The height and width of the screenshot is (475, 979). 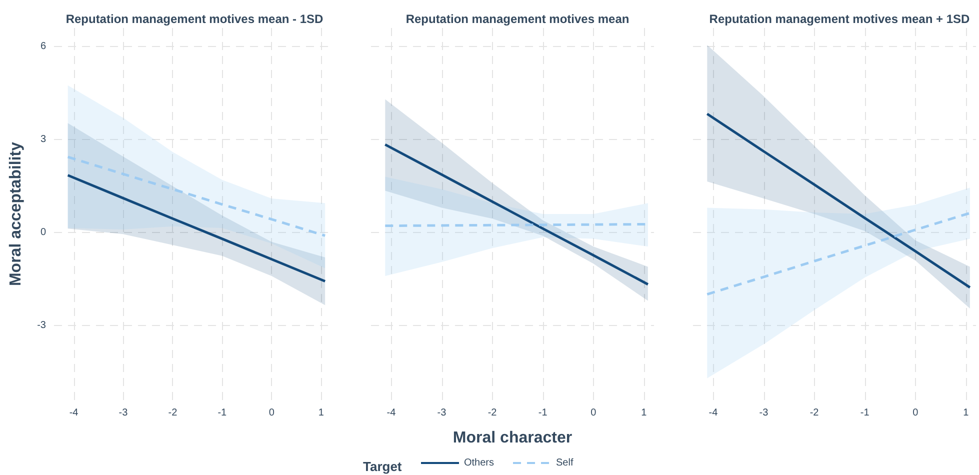 What do you see at coordinates (382, 466) in the screenshot?
I see `legend-title: Target` at bounding box center [382, 466].